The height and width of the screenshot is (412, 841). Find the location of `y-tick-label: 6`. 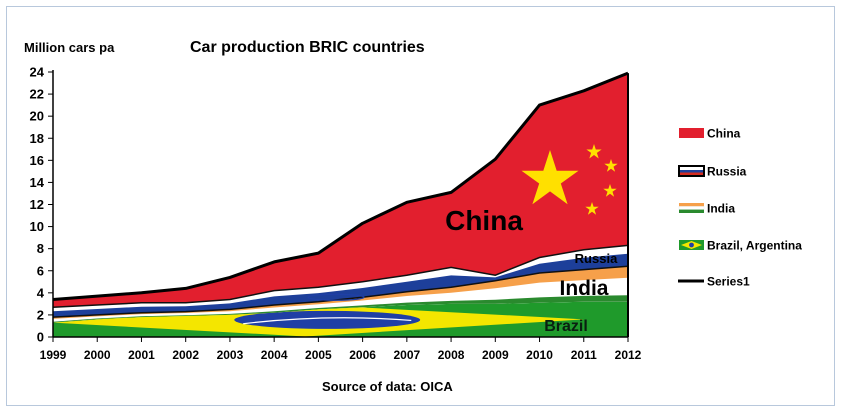

y-tick-label: 6 is located at coordinates (40, 270).